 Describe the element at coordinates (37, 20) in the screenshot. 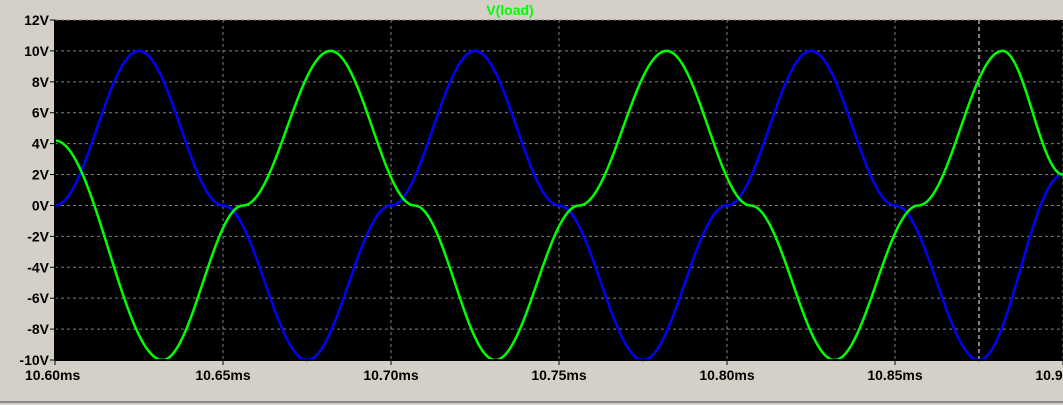

I see `y-tick-label: 12V` at that location.